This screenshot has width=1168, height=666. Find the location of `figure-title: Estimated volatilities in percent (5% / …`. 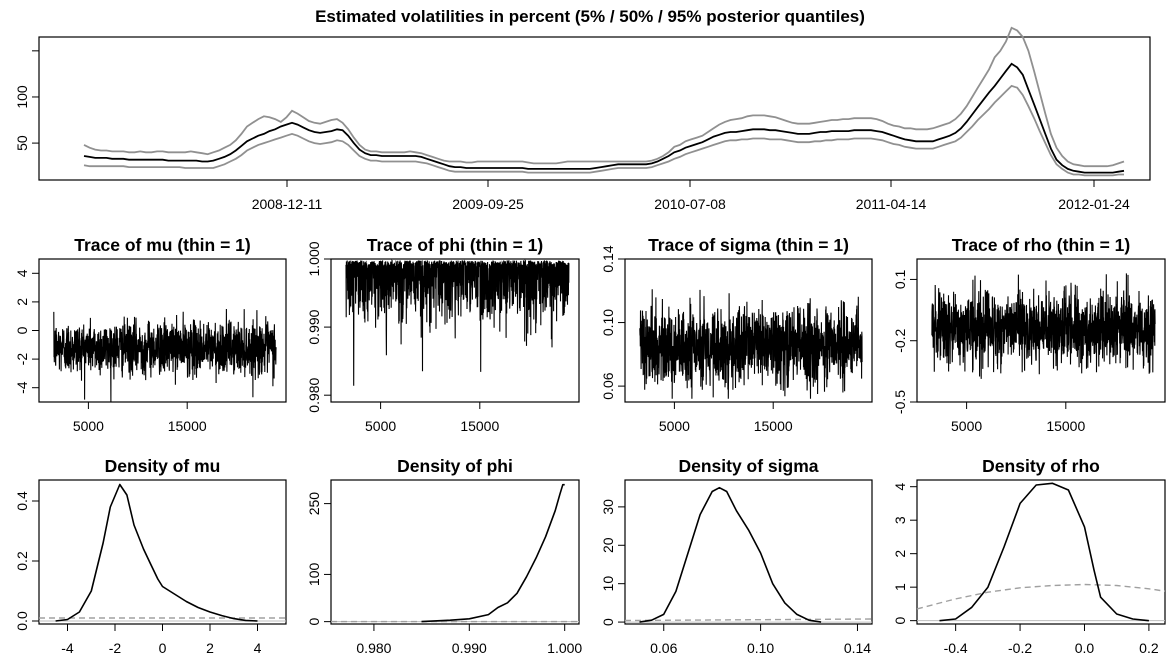

figure-title: Estimated volatilities in percent (5% / … is located at coordinates (590, 16).